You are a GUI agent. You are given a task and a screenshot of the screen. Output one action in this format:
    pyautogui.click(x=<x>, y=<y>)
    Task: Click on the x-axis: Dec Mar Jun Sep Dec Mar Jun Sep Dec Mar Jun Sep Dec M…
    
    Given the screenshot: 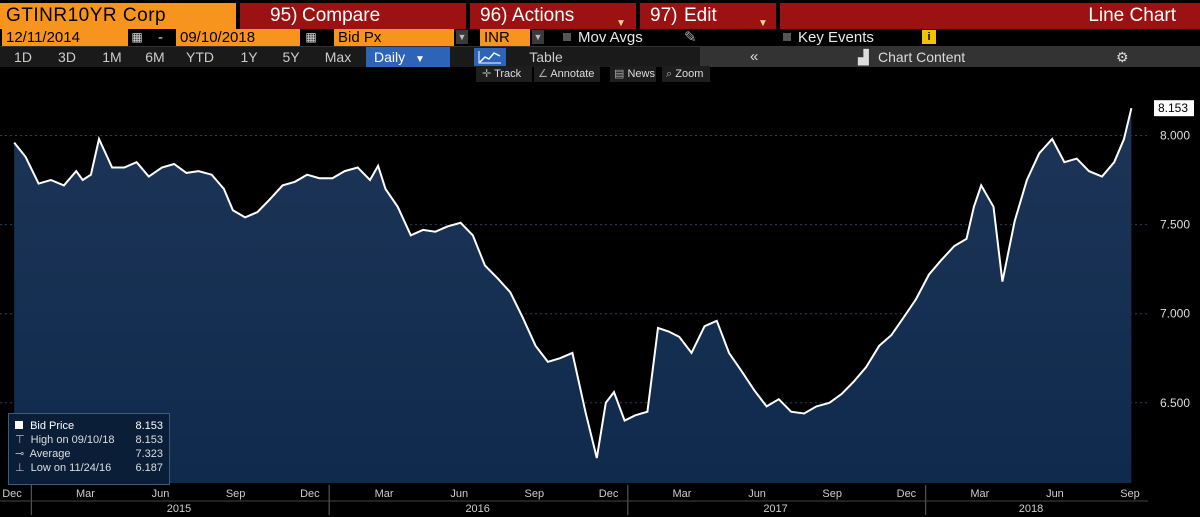 What is the action you would take?
    pyautogui.click(x=600, y=500)
    